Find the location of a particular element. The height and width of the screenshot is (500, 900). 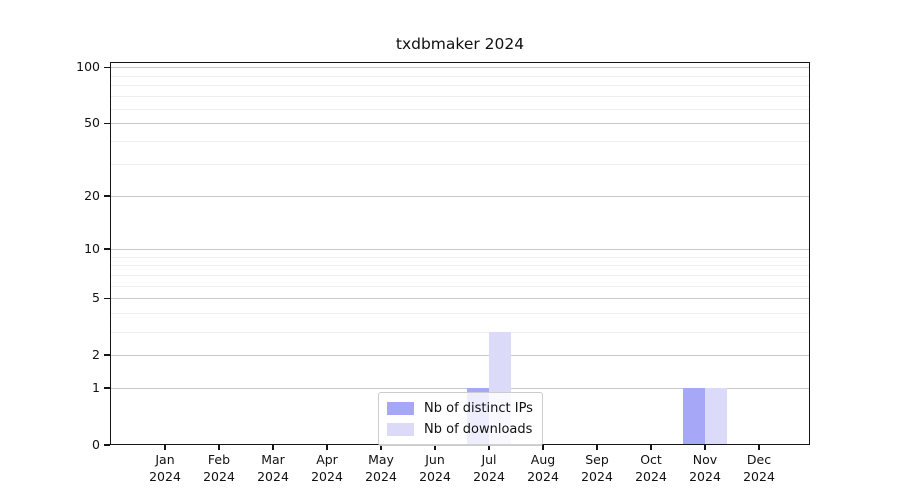

y-tick-label: 100 is located at coordinates (88, 67).